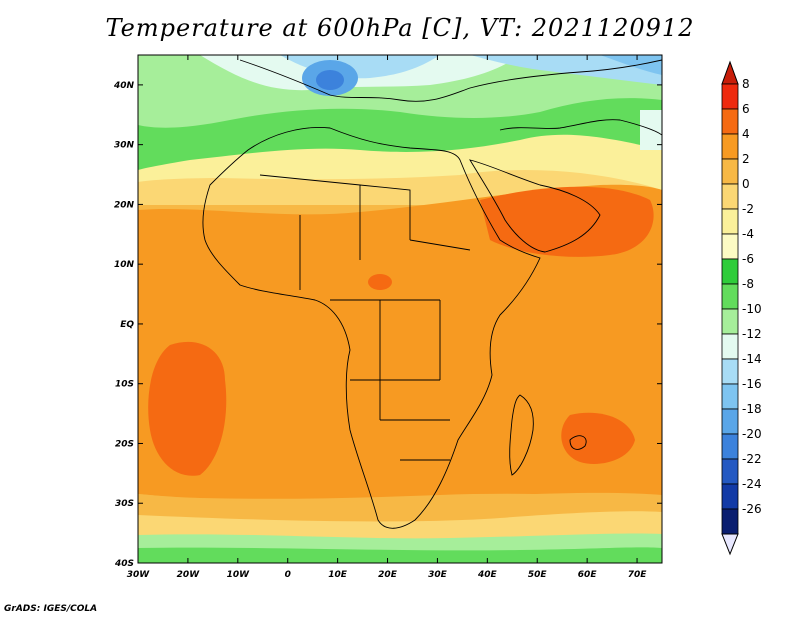 The height and width of the screenshot is (618, 800). What do you see at coordinates (124, 444) in the screenshot?
I see `lat-label: 20S` at bounding box center [124, 444].